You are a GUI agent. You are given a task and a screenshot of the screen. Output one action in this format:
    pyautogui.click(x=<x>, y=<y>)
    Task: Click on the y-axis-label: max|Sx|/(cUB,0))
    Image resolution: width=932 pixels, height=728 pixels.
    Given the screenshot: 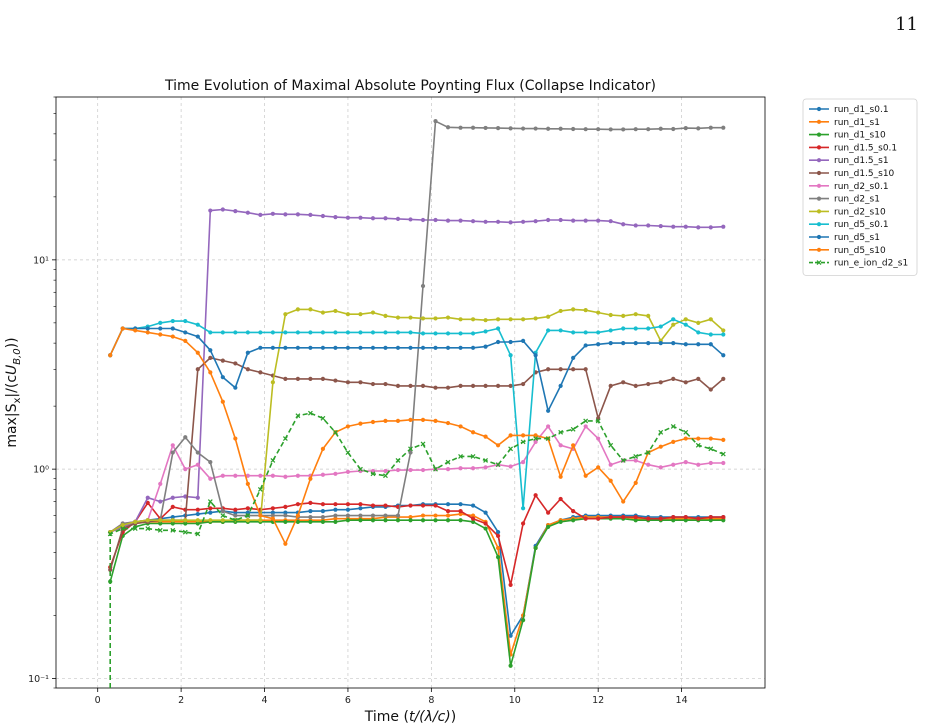 What is the action you would take?
    pyautogui.click(x=13, y=392)
    